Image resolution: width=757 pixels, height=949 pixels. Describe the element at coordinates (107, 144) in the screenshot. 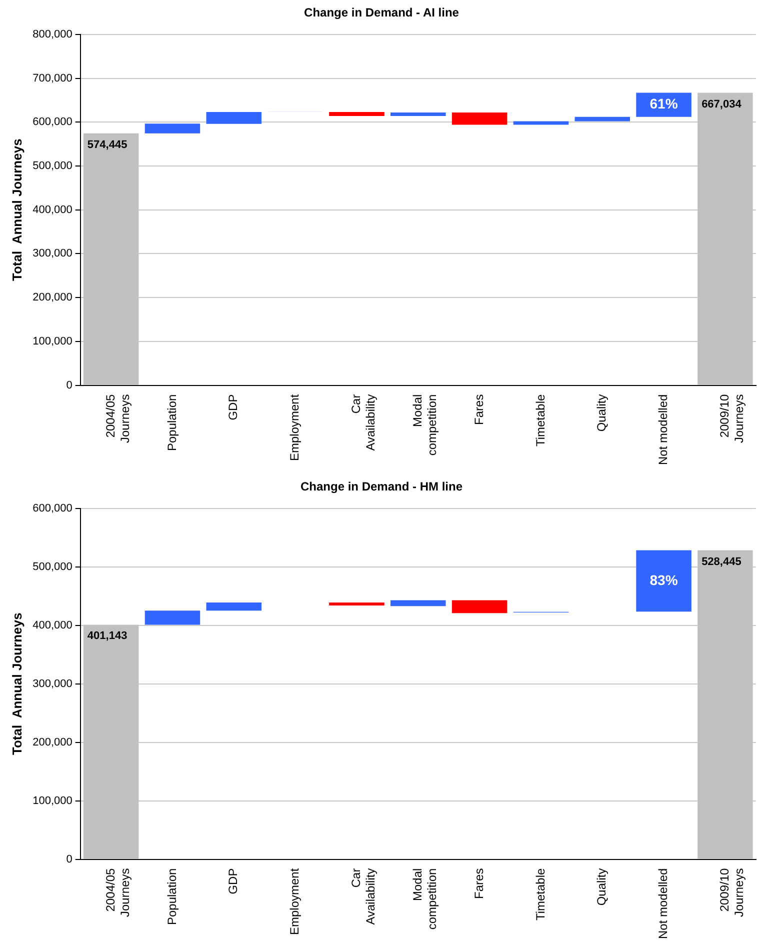

I see `data-label: 574,445` at that location.